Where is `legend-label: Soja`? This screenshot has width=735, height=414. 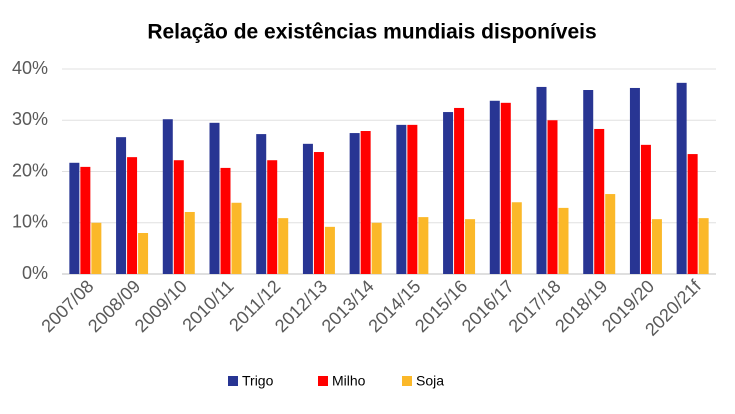 legend-label: Soja is located at coordinates (430, 381).